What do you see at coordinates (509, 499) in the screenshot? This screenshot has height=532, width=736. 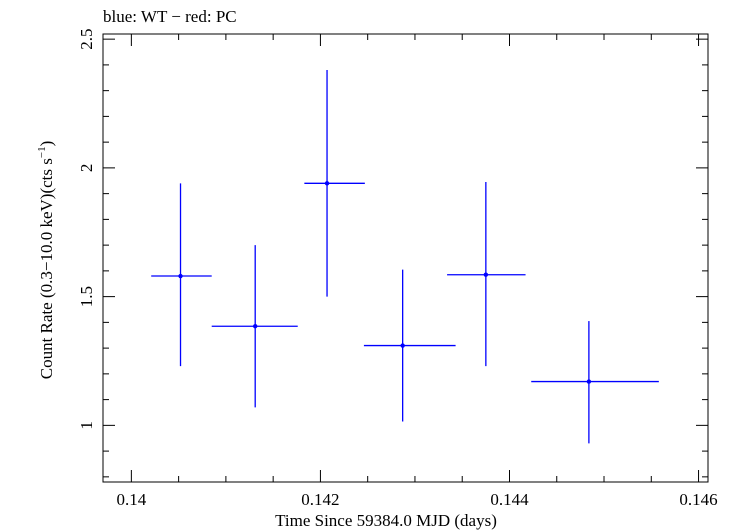 I see `x-tick-label: 0.144` at bounding box center [509, 499].